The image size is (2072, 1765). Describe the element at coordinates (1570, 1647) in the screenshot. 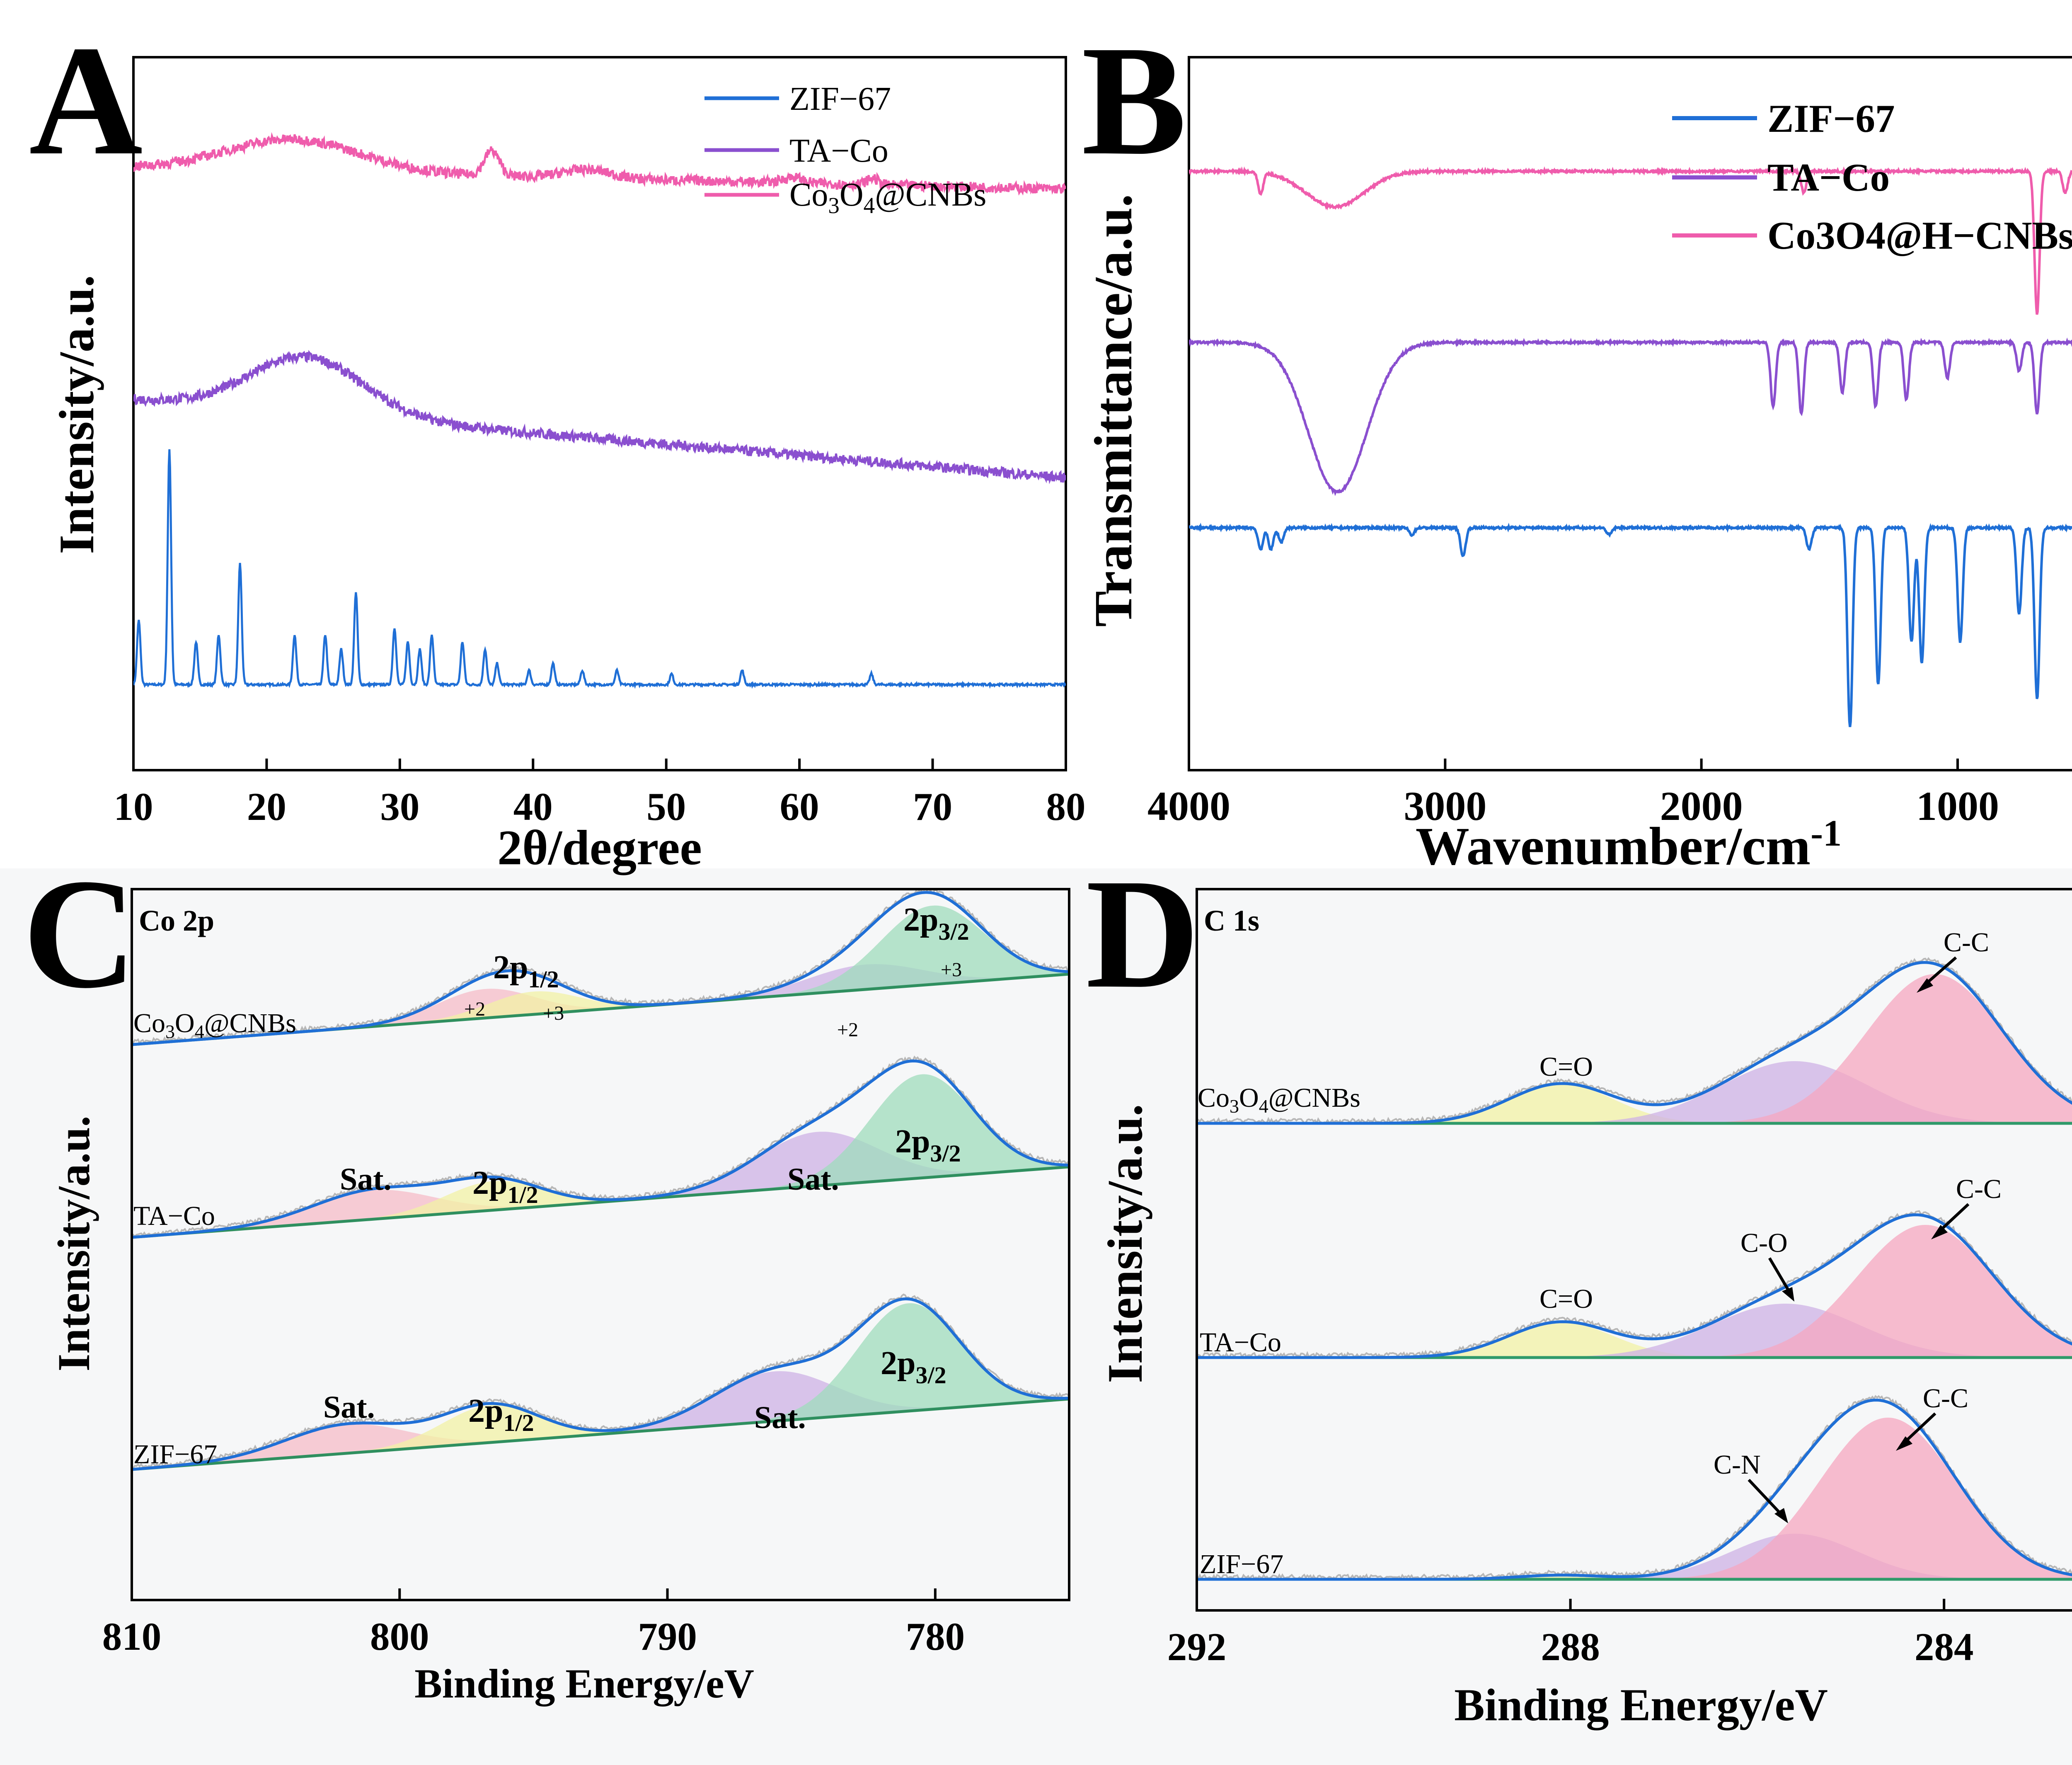

I see `x-tick-label: 288` at that location.